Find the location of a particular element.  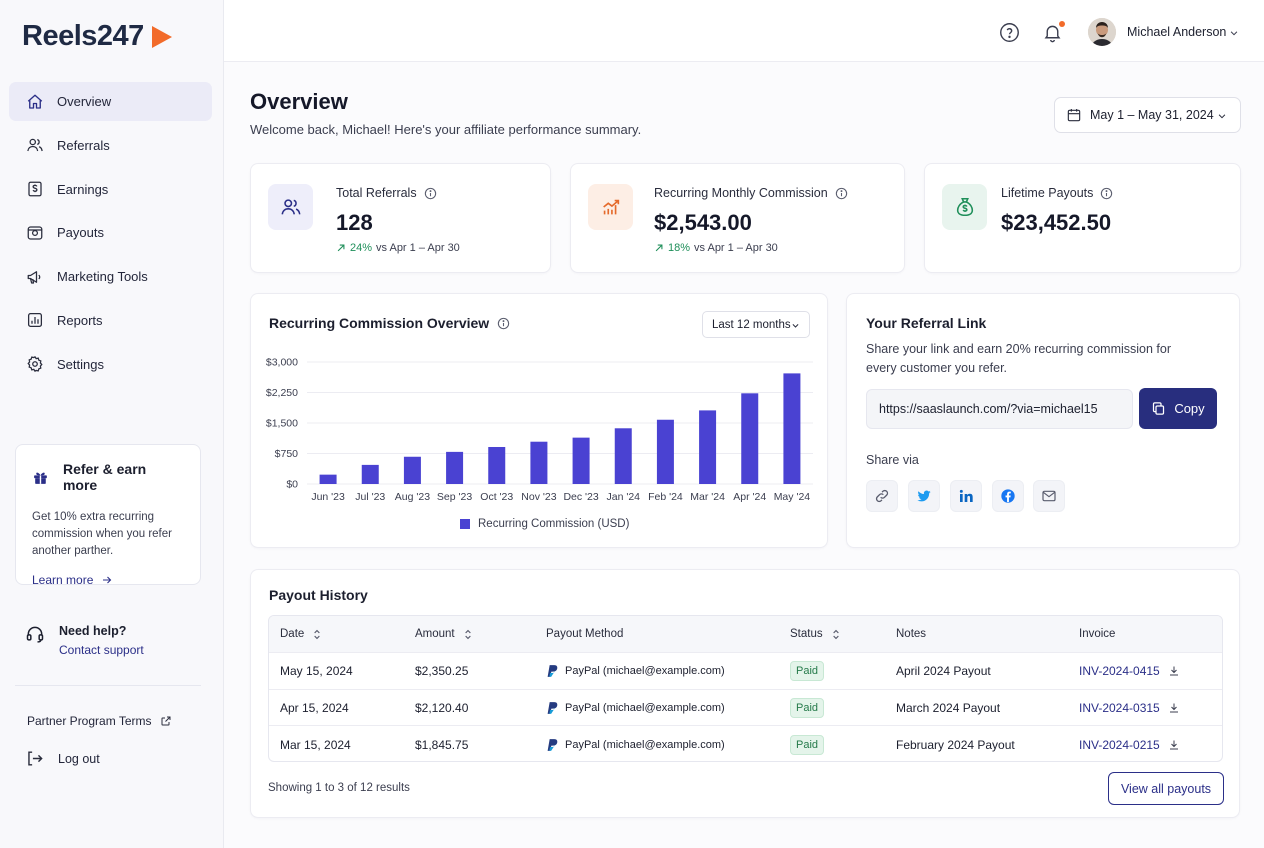

column-header-status: Status is located at coordinates (815, 634).